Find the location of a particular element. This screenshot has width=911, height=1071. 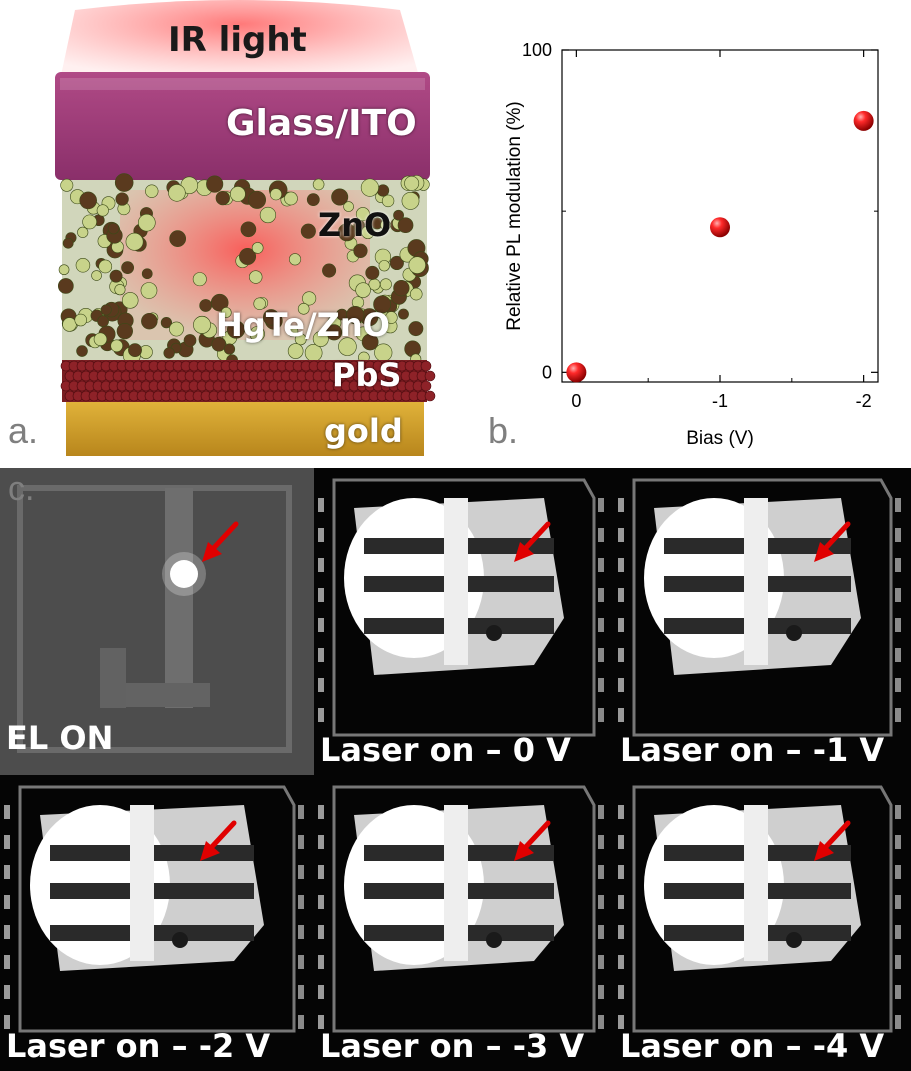

micrograph-tile: Laser on – -4 V is located at coordinates (762, 923).